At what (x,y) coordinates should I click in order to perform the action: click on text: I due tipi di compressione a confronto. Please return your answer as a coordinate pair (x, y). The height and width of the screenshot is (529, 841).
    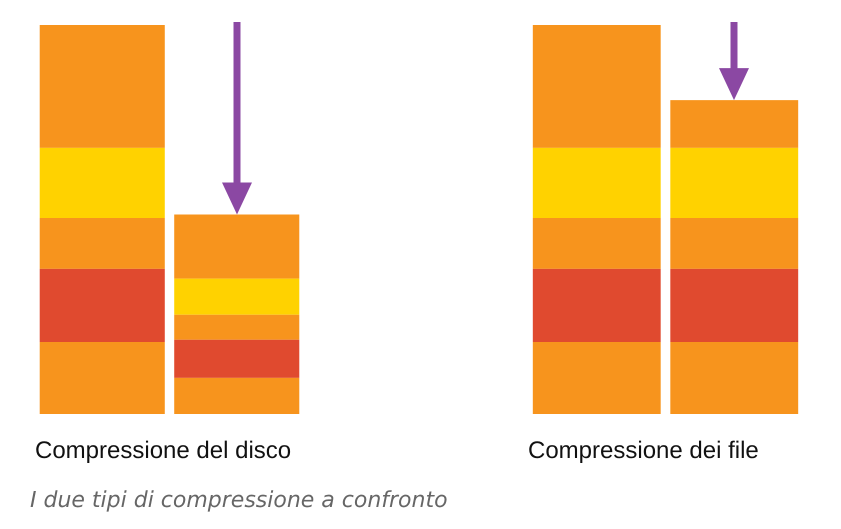
    Looking at the image, I should click on (239, 500).